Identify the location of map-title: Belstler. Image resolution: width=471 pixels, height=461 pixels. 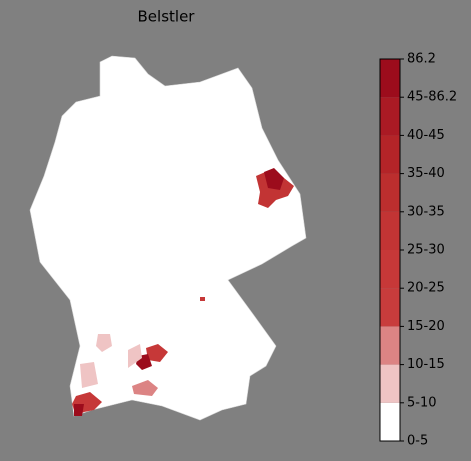
(167, 17).